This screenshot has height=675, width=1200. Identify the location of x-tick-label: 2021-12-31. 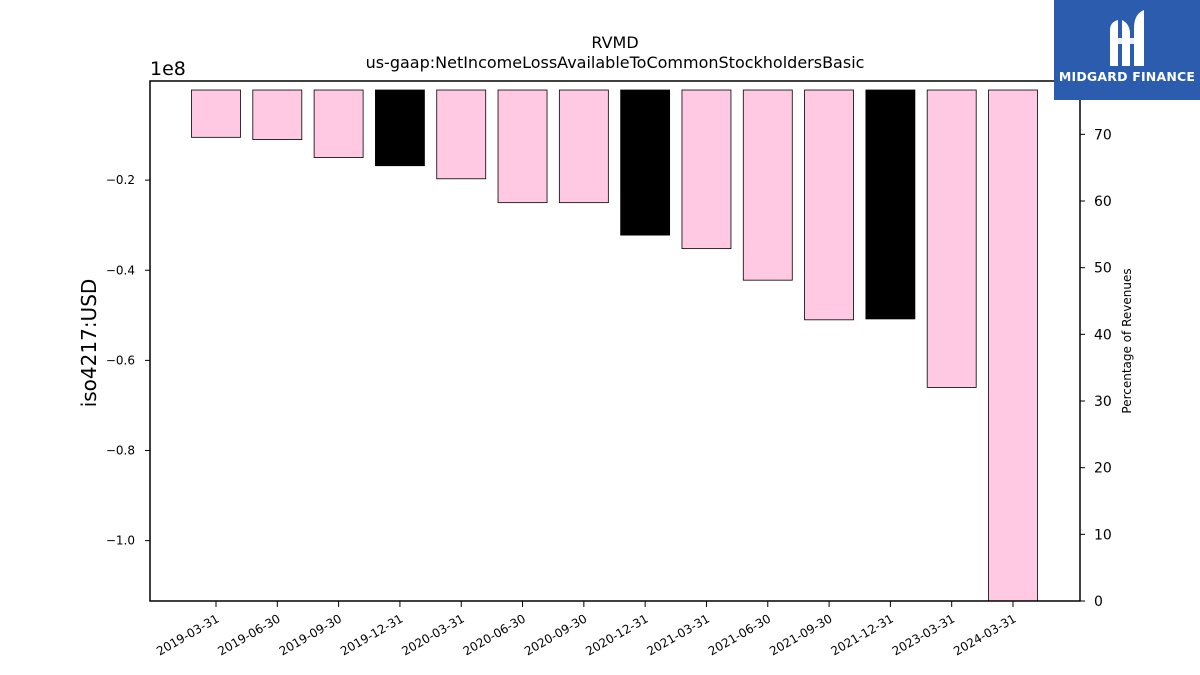
(861, 634).